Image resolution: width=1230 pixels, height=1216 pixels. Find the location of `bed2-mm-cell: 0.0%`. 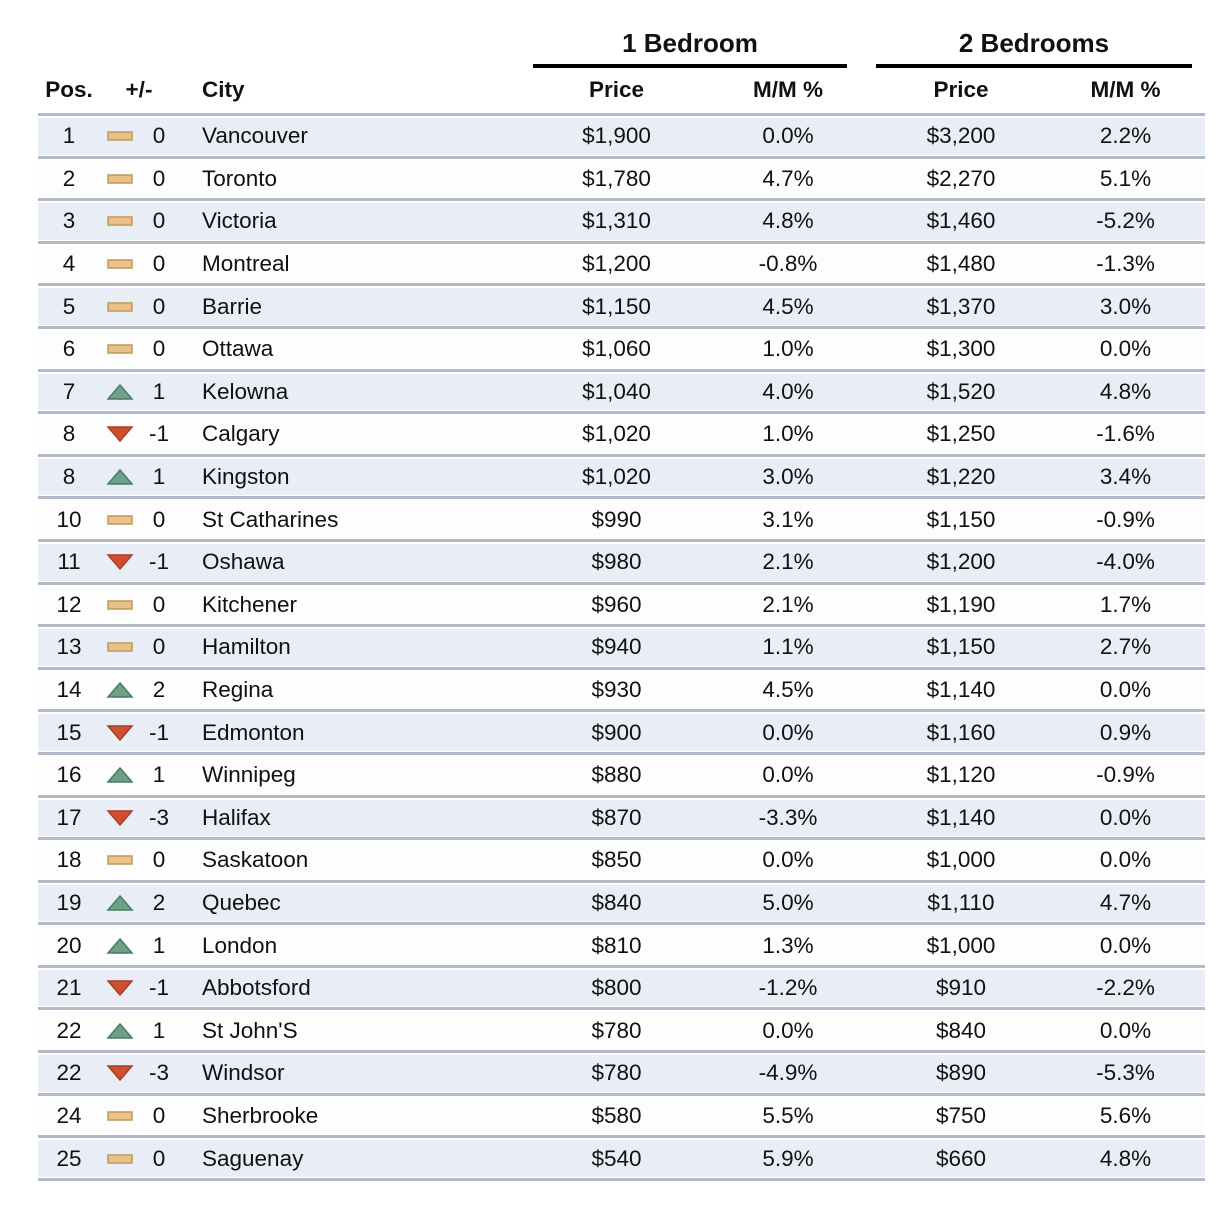

bed2-mm-cell: 0.0% is located at coordinates (1125, 817).